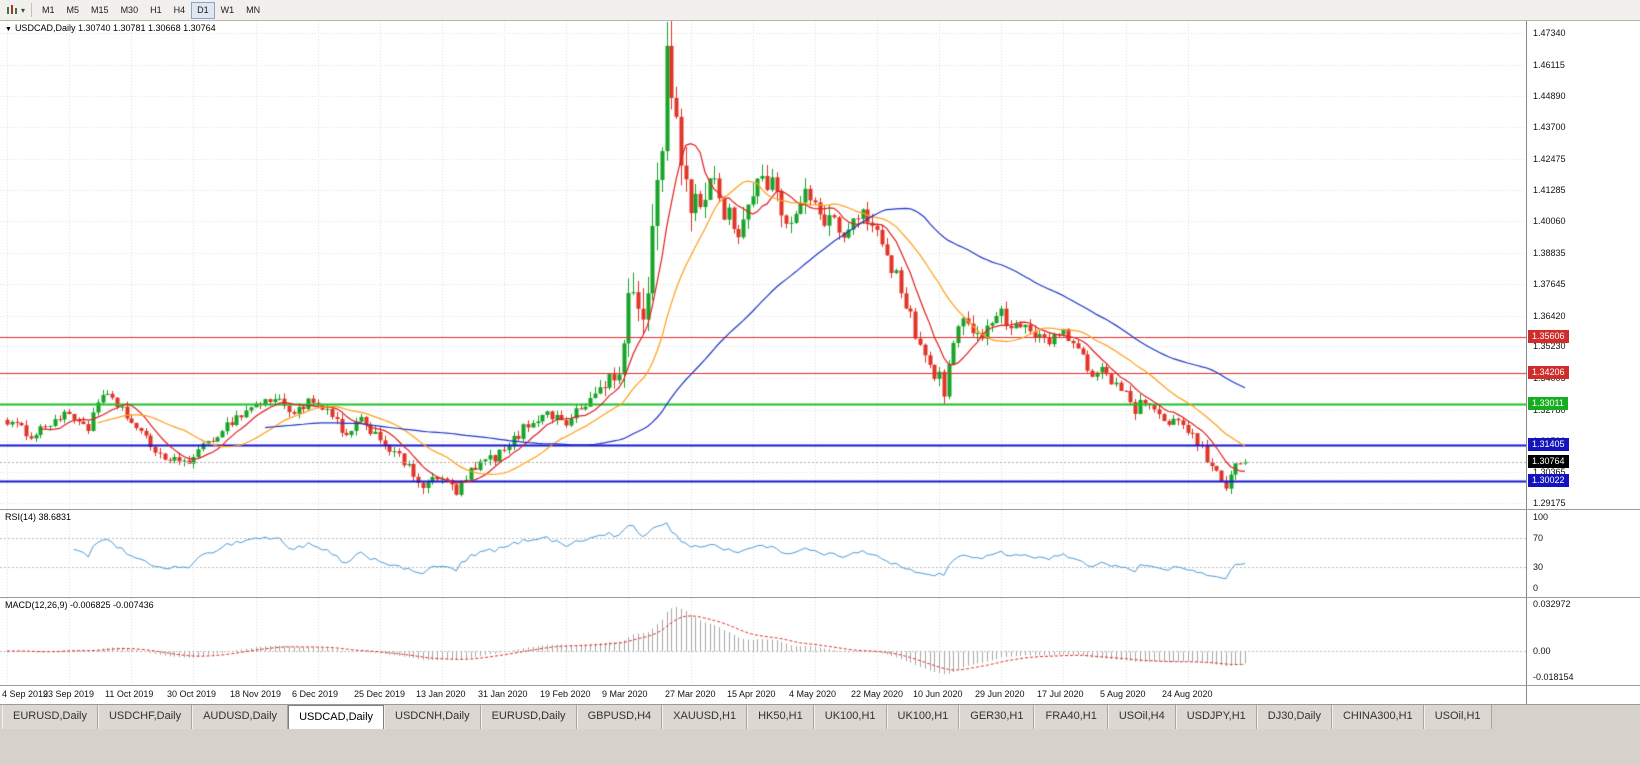 This screenshot has height=765, width=1640. Describe the element at coordinates (8, 29) in the screenshot. I see `chart-collapse-icon: ▼` at that location.